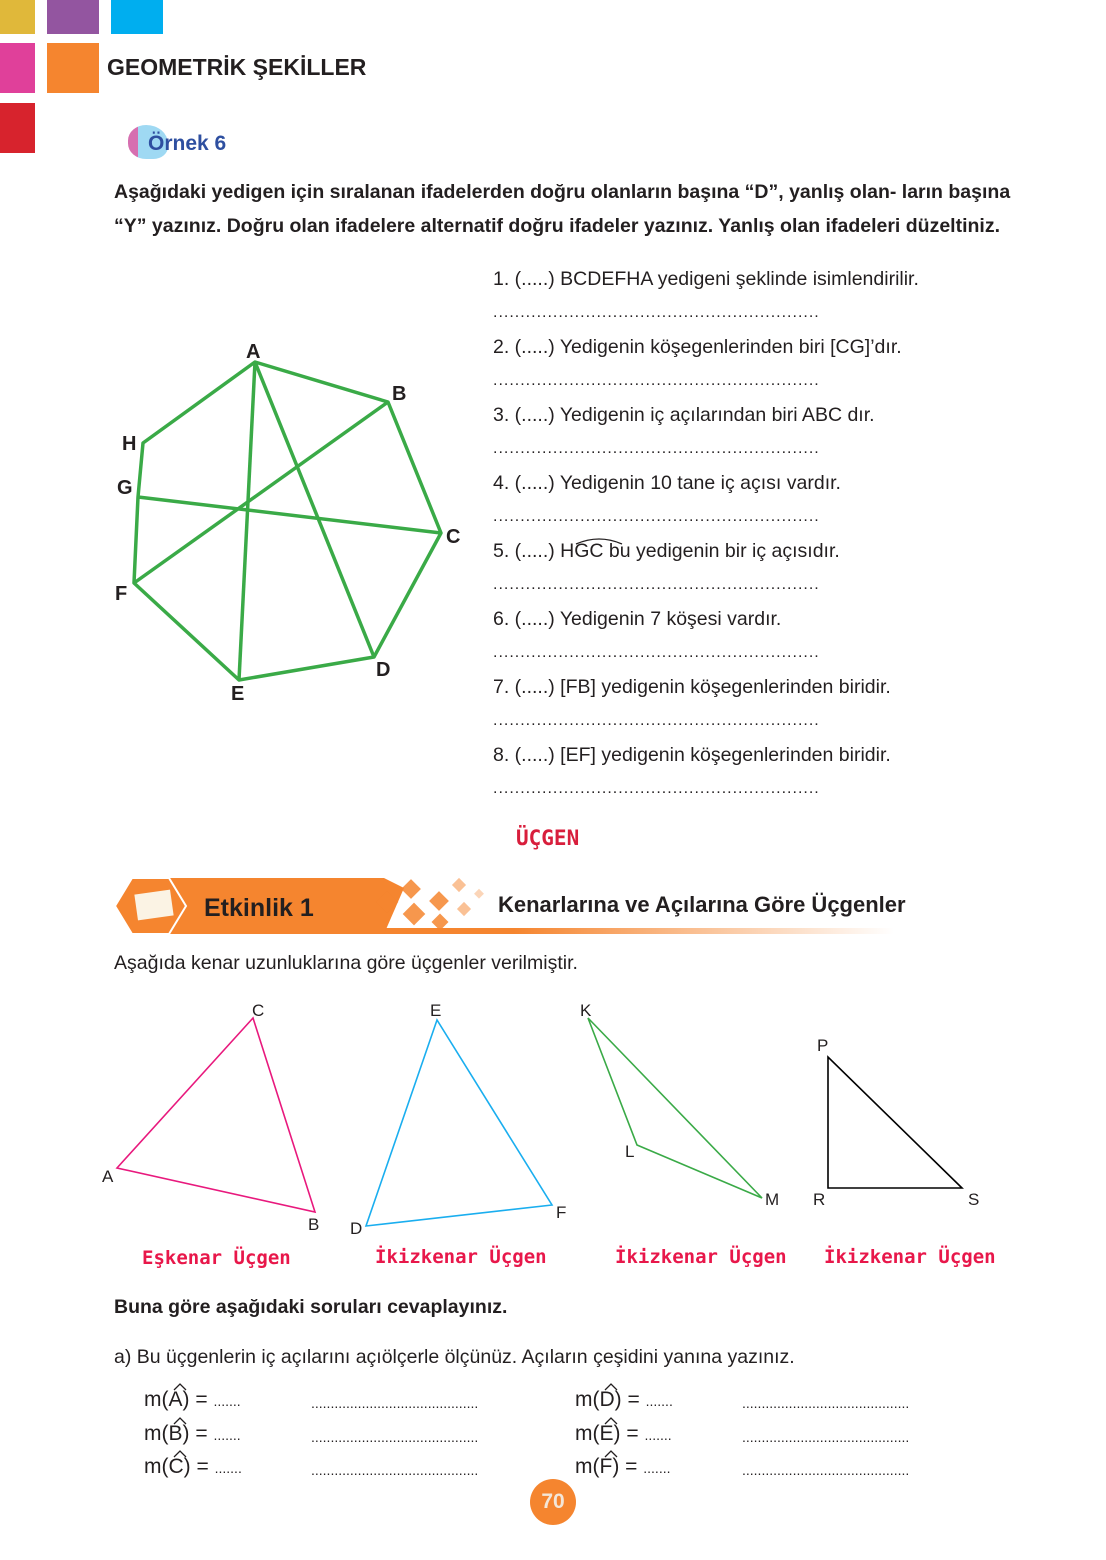  I want to click on vertex-label: G, so click(125, 488).